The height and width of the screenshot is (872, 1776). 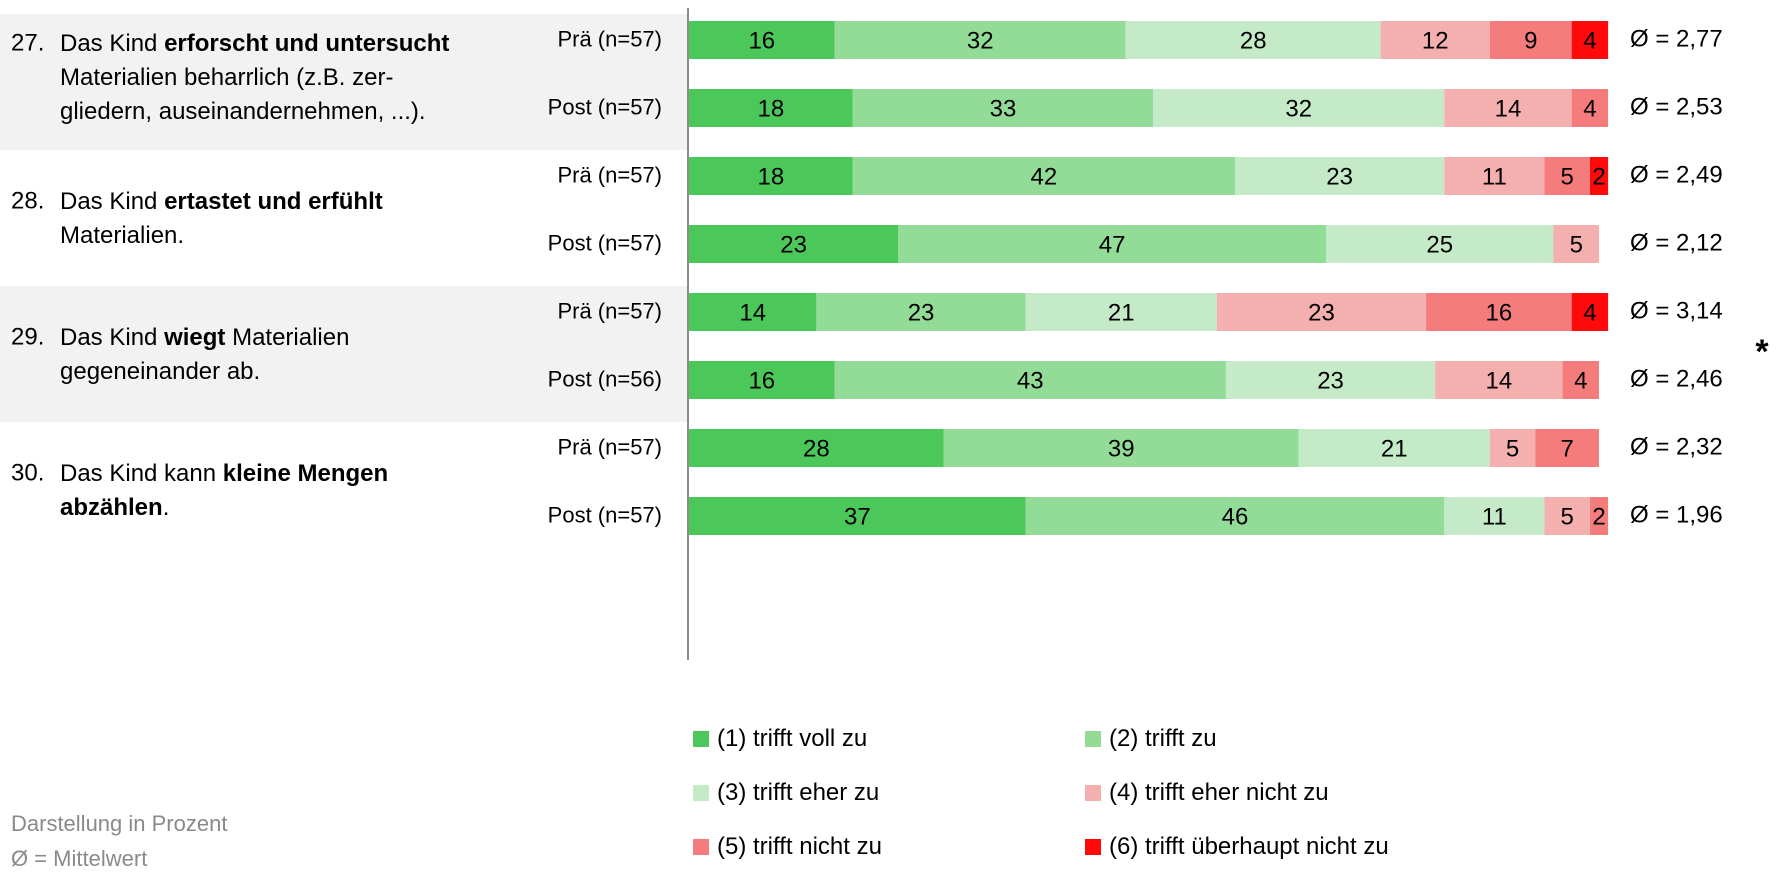 I want to click on item-text-line: Das Kind kann kleine Mengen, so click(x=224, y=473).